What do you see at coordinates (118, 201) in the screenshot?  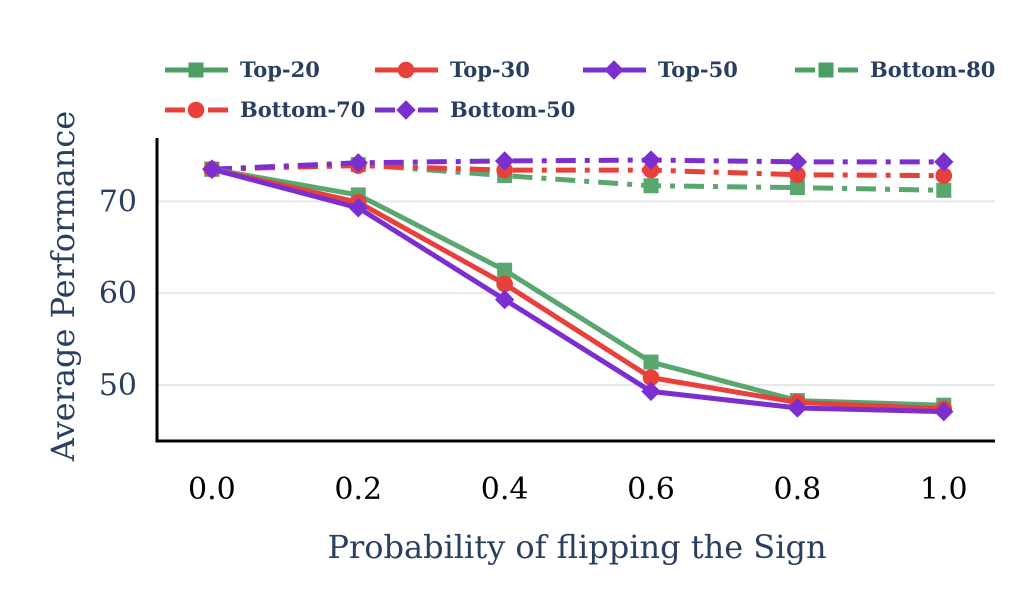 I see `y-tick-label: 70` at bounding box center [118, 201].